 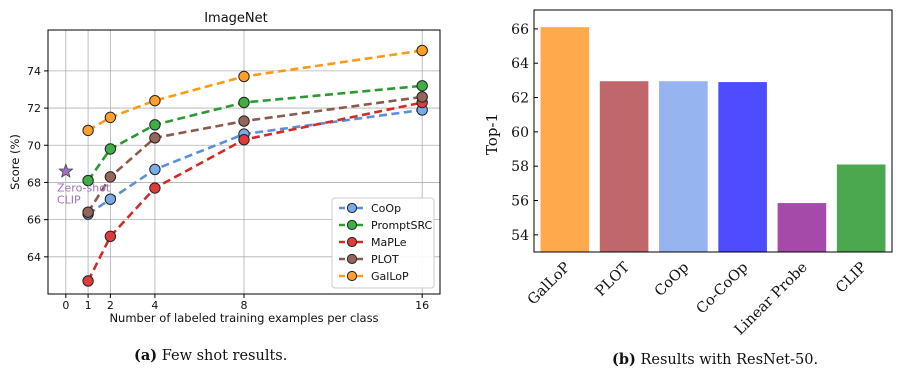 What do you see at coordinates (861, 208) in the screenshot?
I see `bar-clip` at bounding box center [861, 208].